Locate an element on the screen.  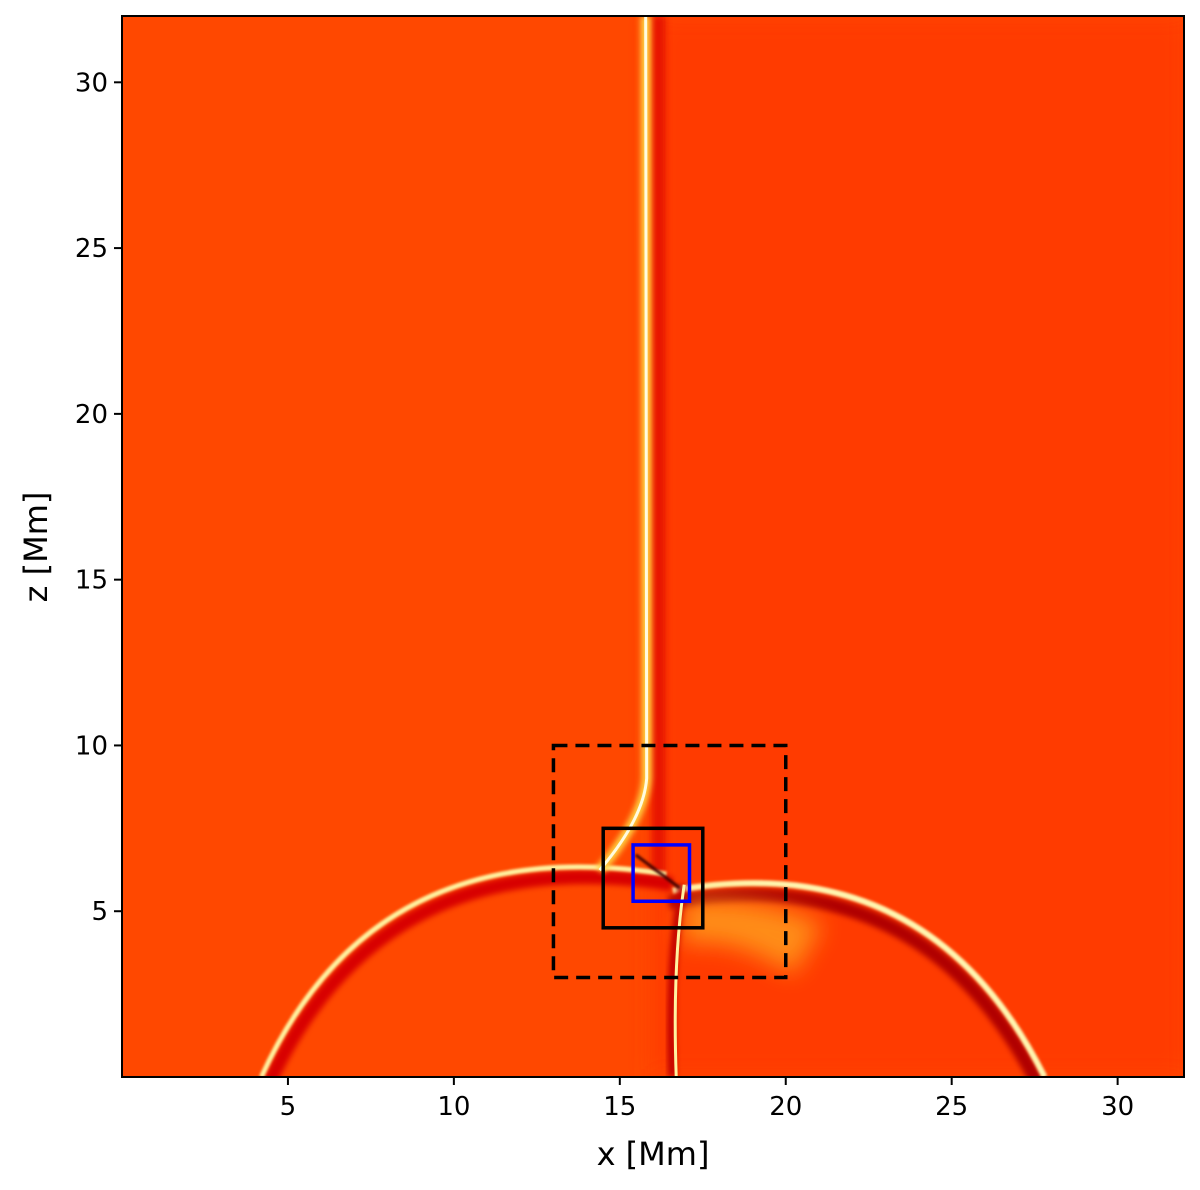
region-boxes is located at coordinates (669, 861).